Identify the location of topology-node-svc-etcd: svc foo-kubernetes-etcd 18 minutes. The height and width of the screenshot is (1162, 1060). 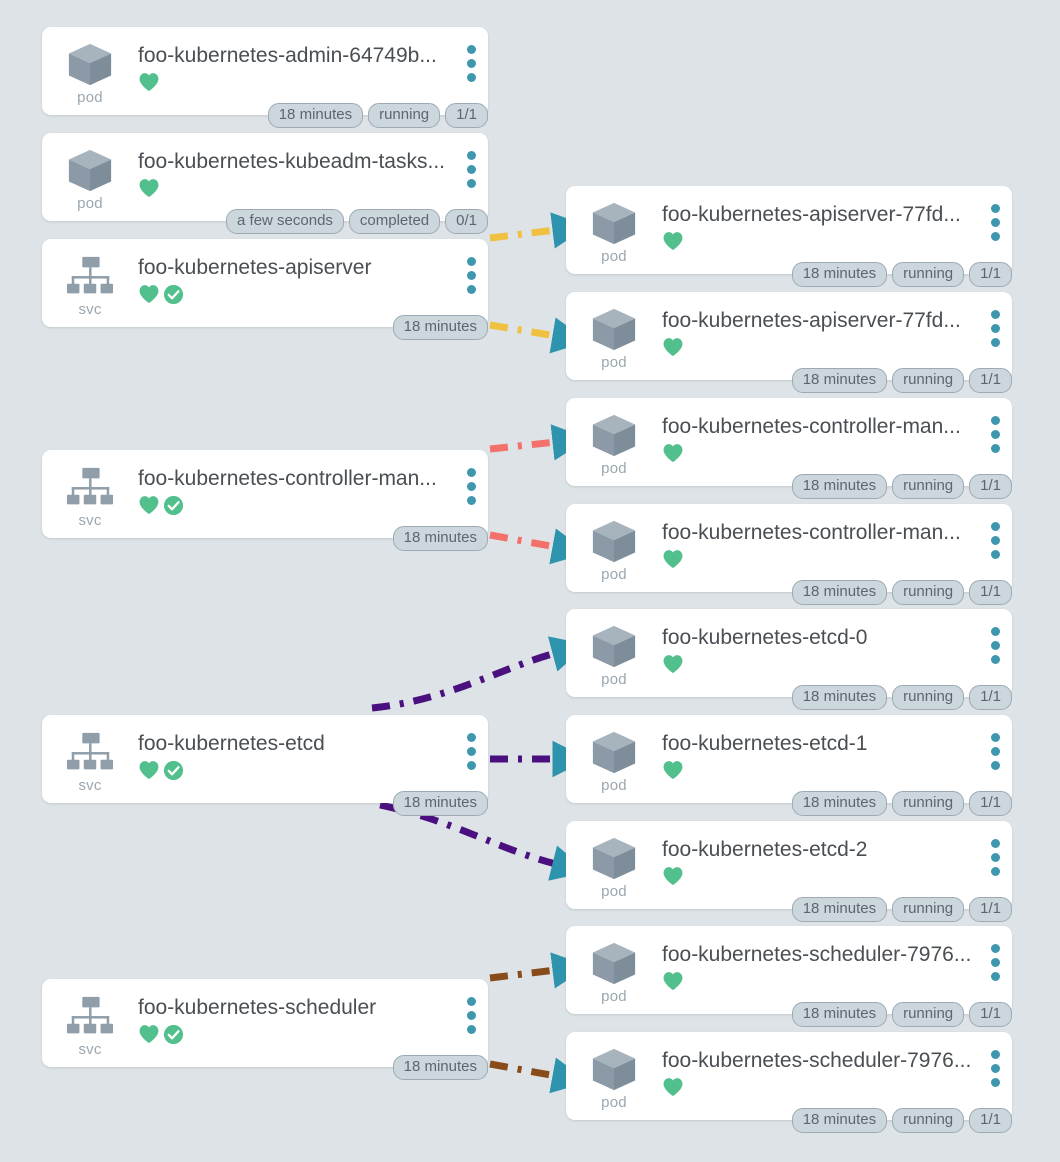
(265, 765).